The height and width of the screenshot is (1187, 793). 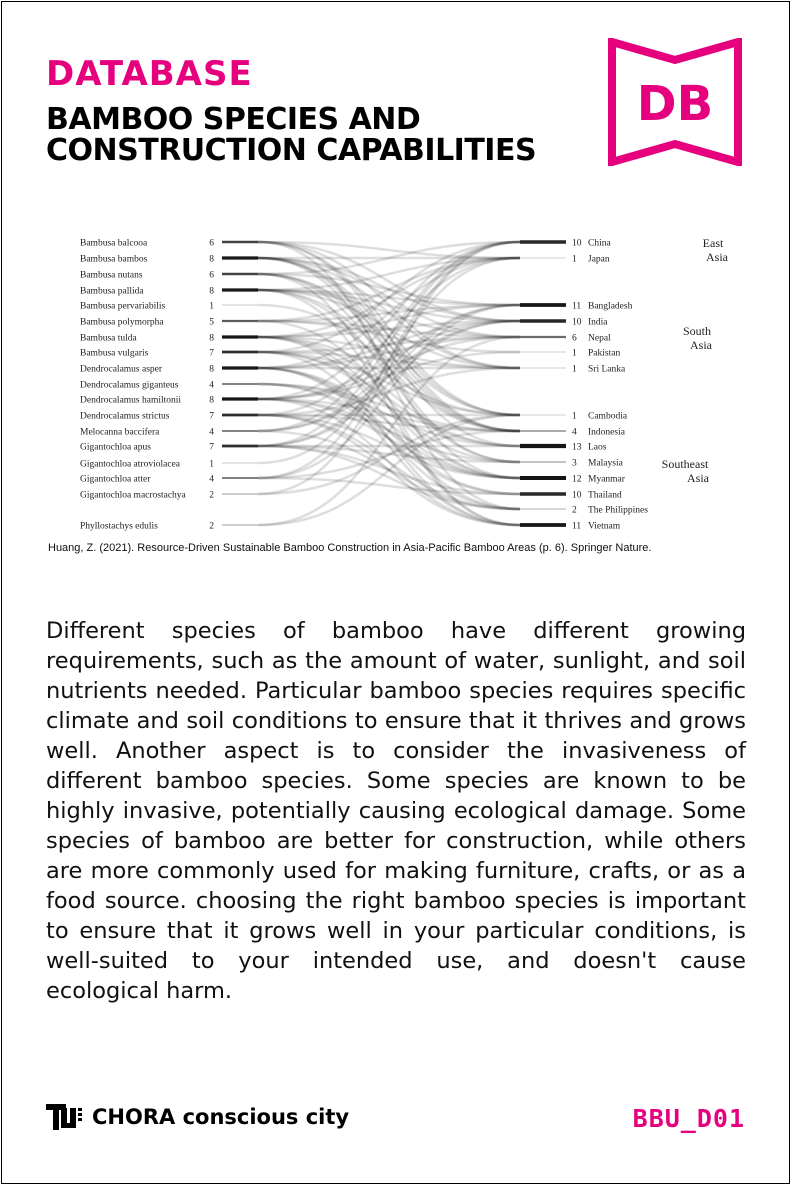 I want to click on species-label: Bambusa tulda, so click(x=109, y=339).